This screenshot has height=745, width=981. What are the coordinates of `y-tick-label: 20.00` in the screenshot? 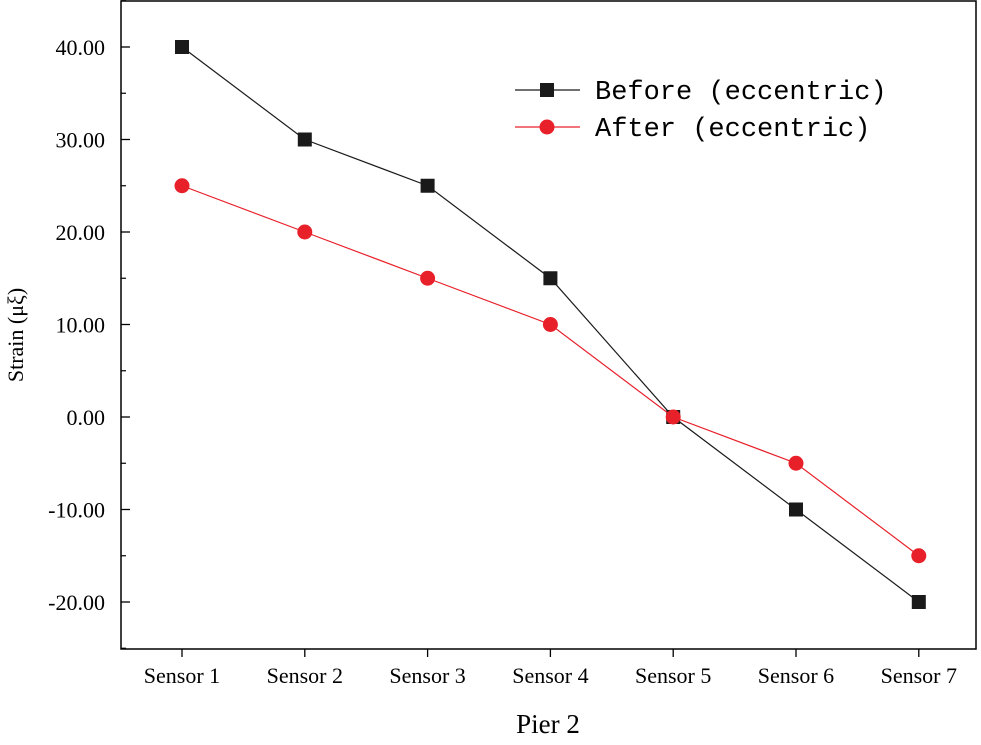 It's located at (81, 232).